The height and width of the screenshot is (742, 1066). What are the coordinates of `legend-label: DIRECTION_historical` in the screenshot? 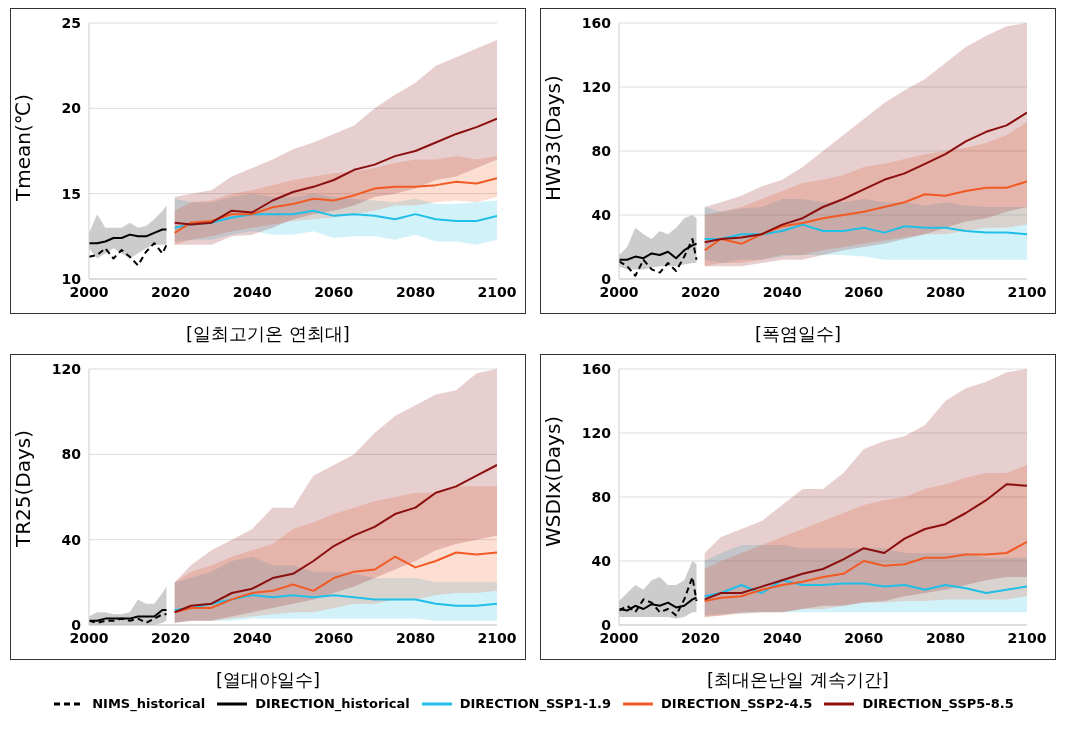 It's located at (332, 703).